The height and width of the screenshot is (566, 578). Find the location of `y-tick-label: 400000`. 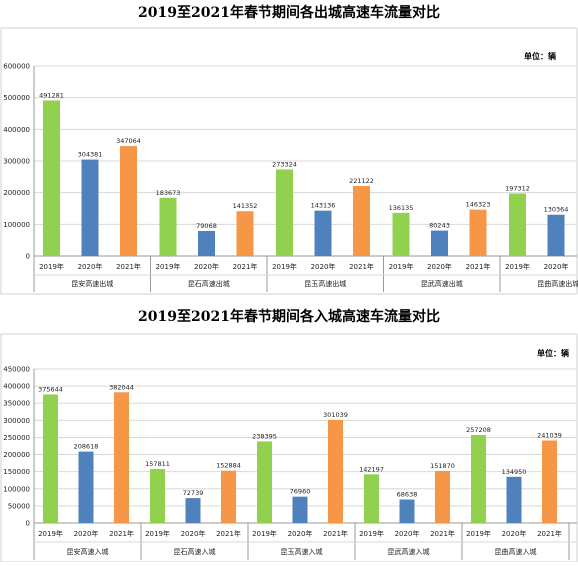

y-tick-label: 400000 is located at coordinates (16, 130).